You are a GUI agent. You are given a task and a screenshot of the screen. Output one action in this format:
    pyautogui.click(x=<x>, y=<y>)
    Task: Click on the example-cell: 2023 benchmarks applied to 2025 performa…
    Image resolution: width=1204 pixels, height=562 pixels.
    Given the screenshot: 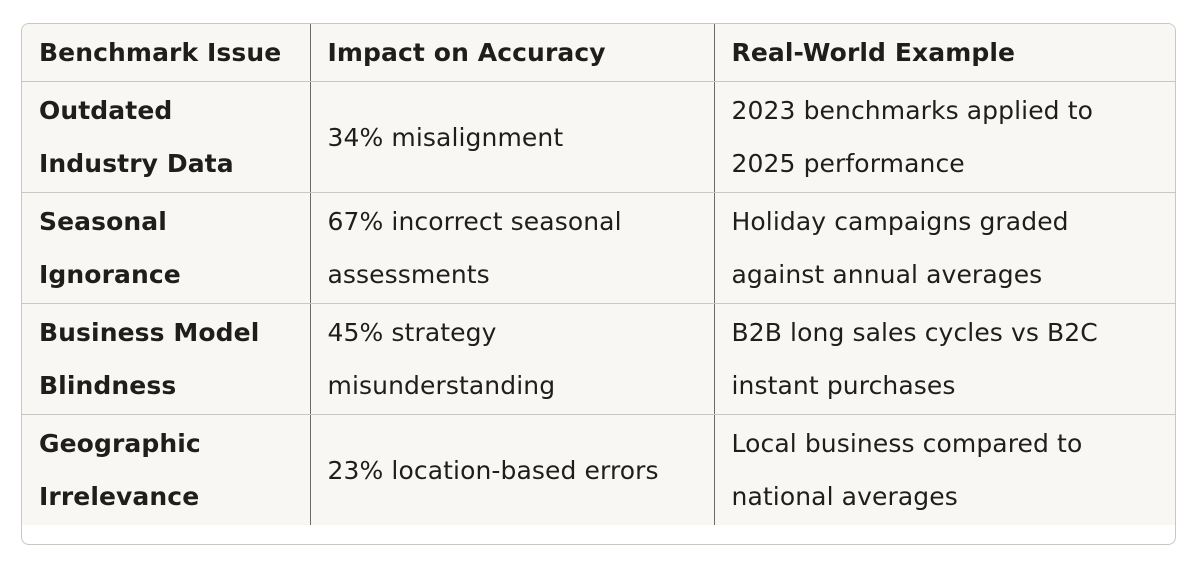 What is the action you would take?
    pyautogui.click(x=944, y=137)
    